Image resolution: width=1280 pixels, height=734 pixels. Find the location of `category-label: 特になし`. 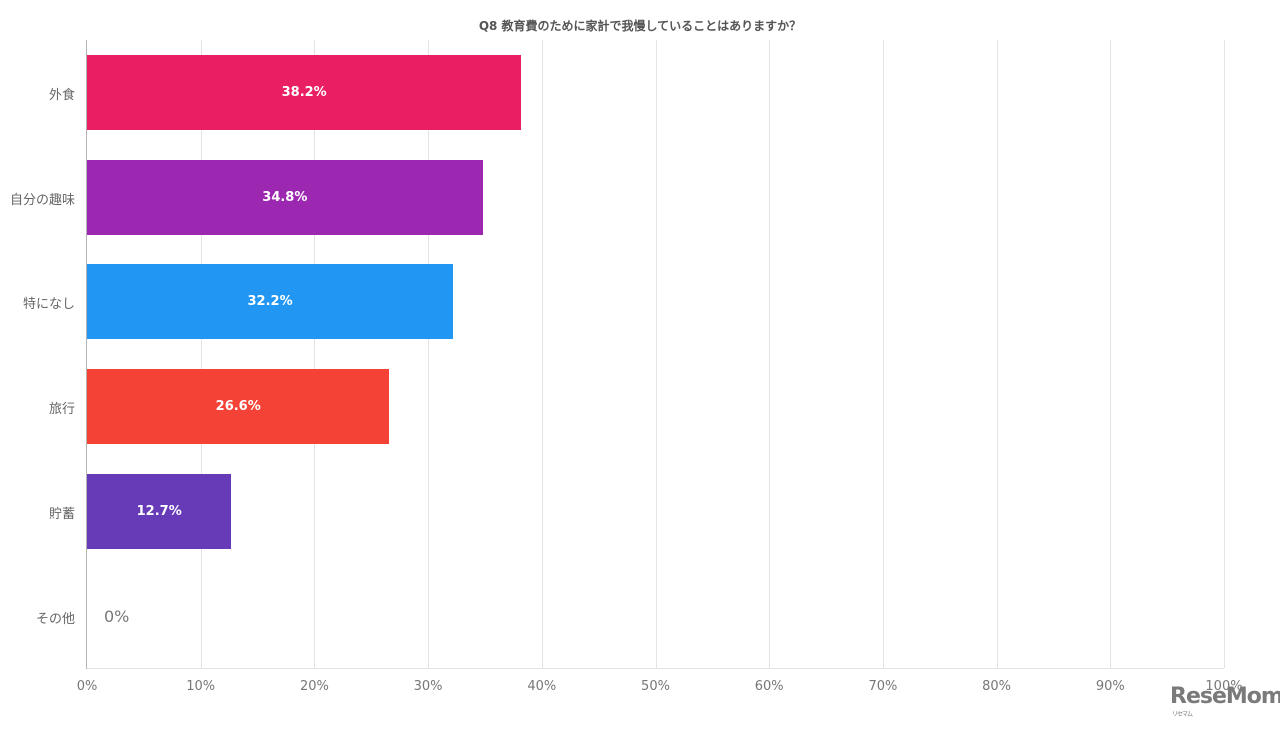

category-label: 特になし is located at coordinates (48, 305).